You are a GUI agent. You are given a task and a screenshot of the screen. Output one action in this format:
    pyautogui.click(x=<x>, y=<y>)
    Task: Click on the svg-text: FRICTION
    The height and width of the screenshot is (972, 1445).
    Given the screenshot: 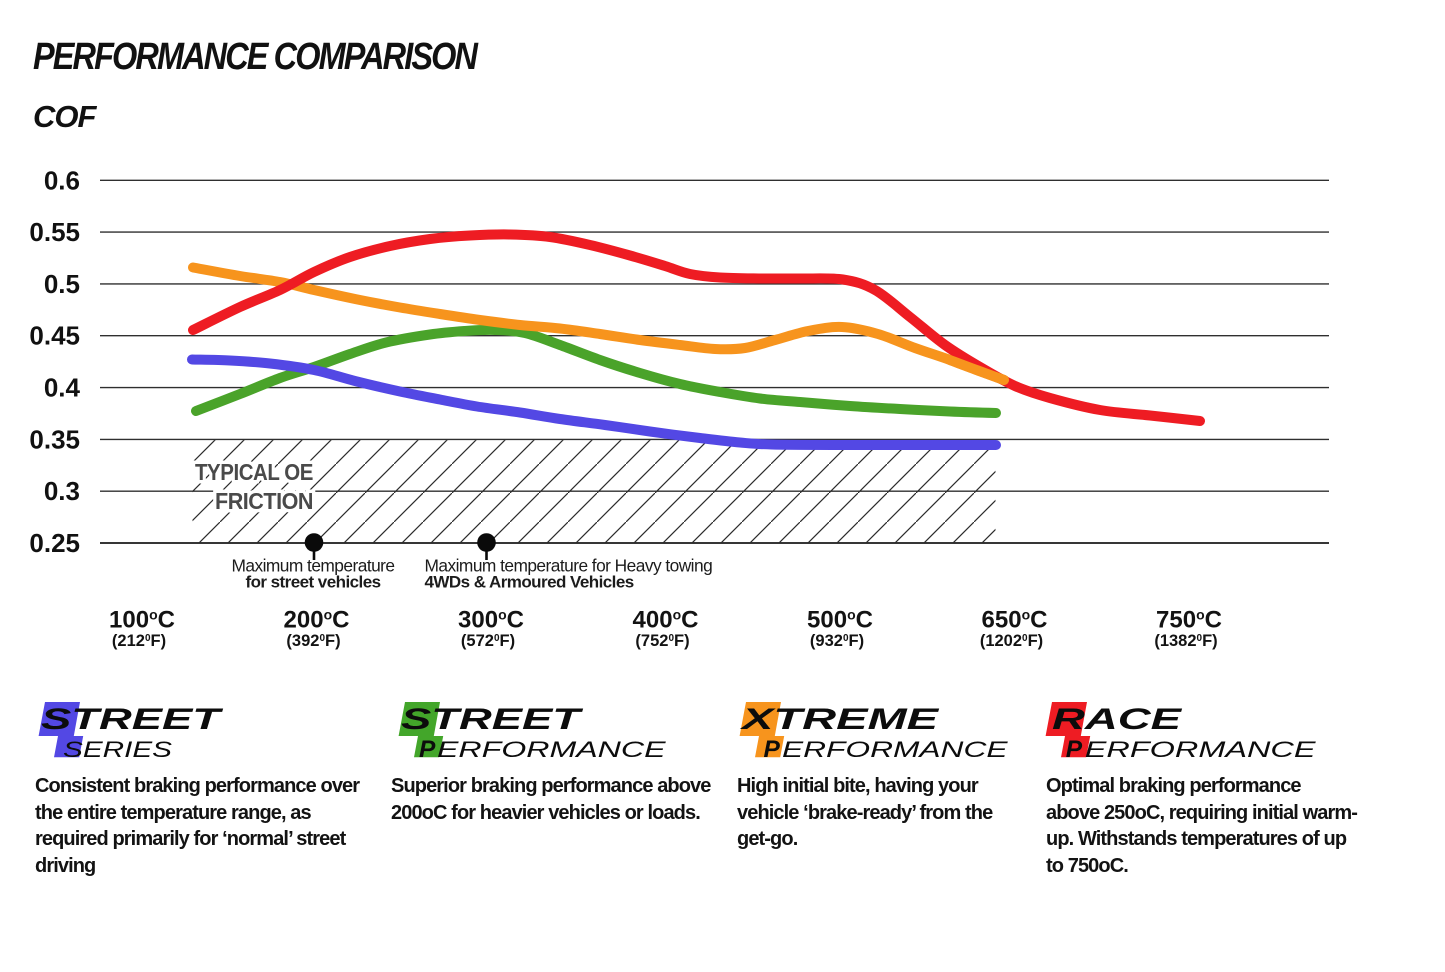 What is the action you would take?
    pyautogui.click(x=264, y=501)
    